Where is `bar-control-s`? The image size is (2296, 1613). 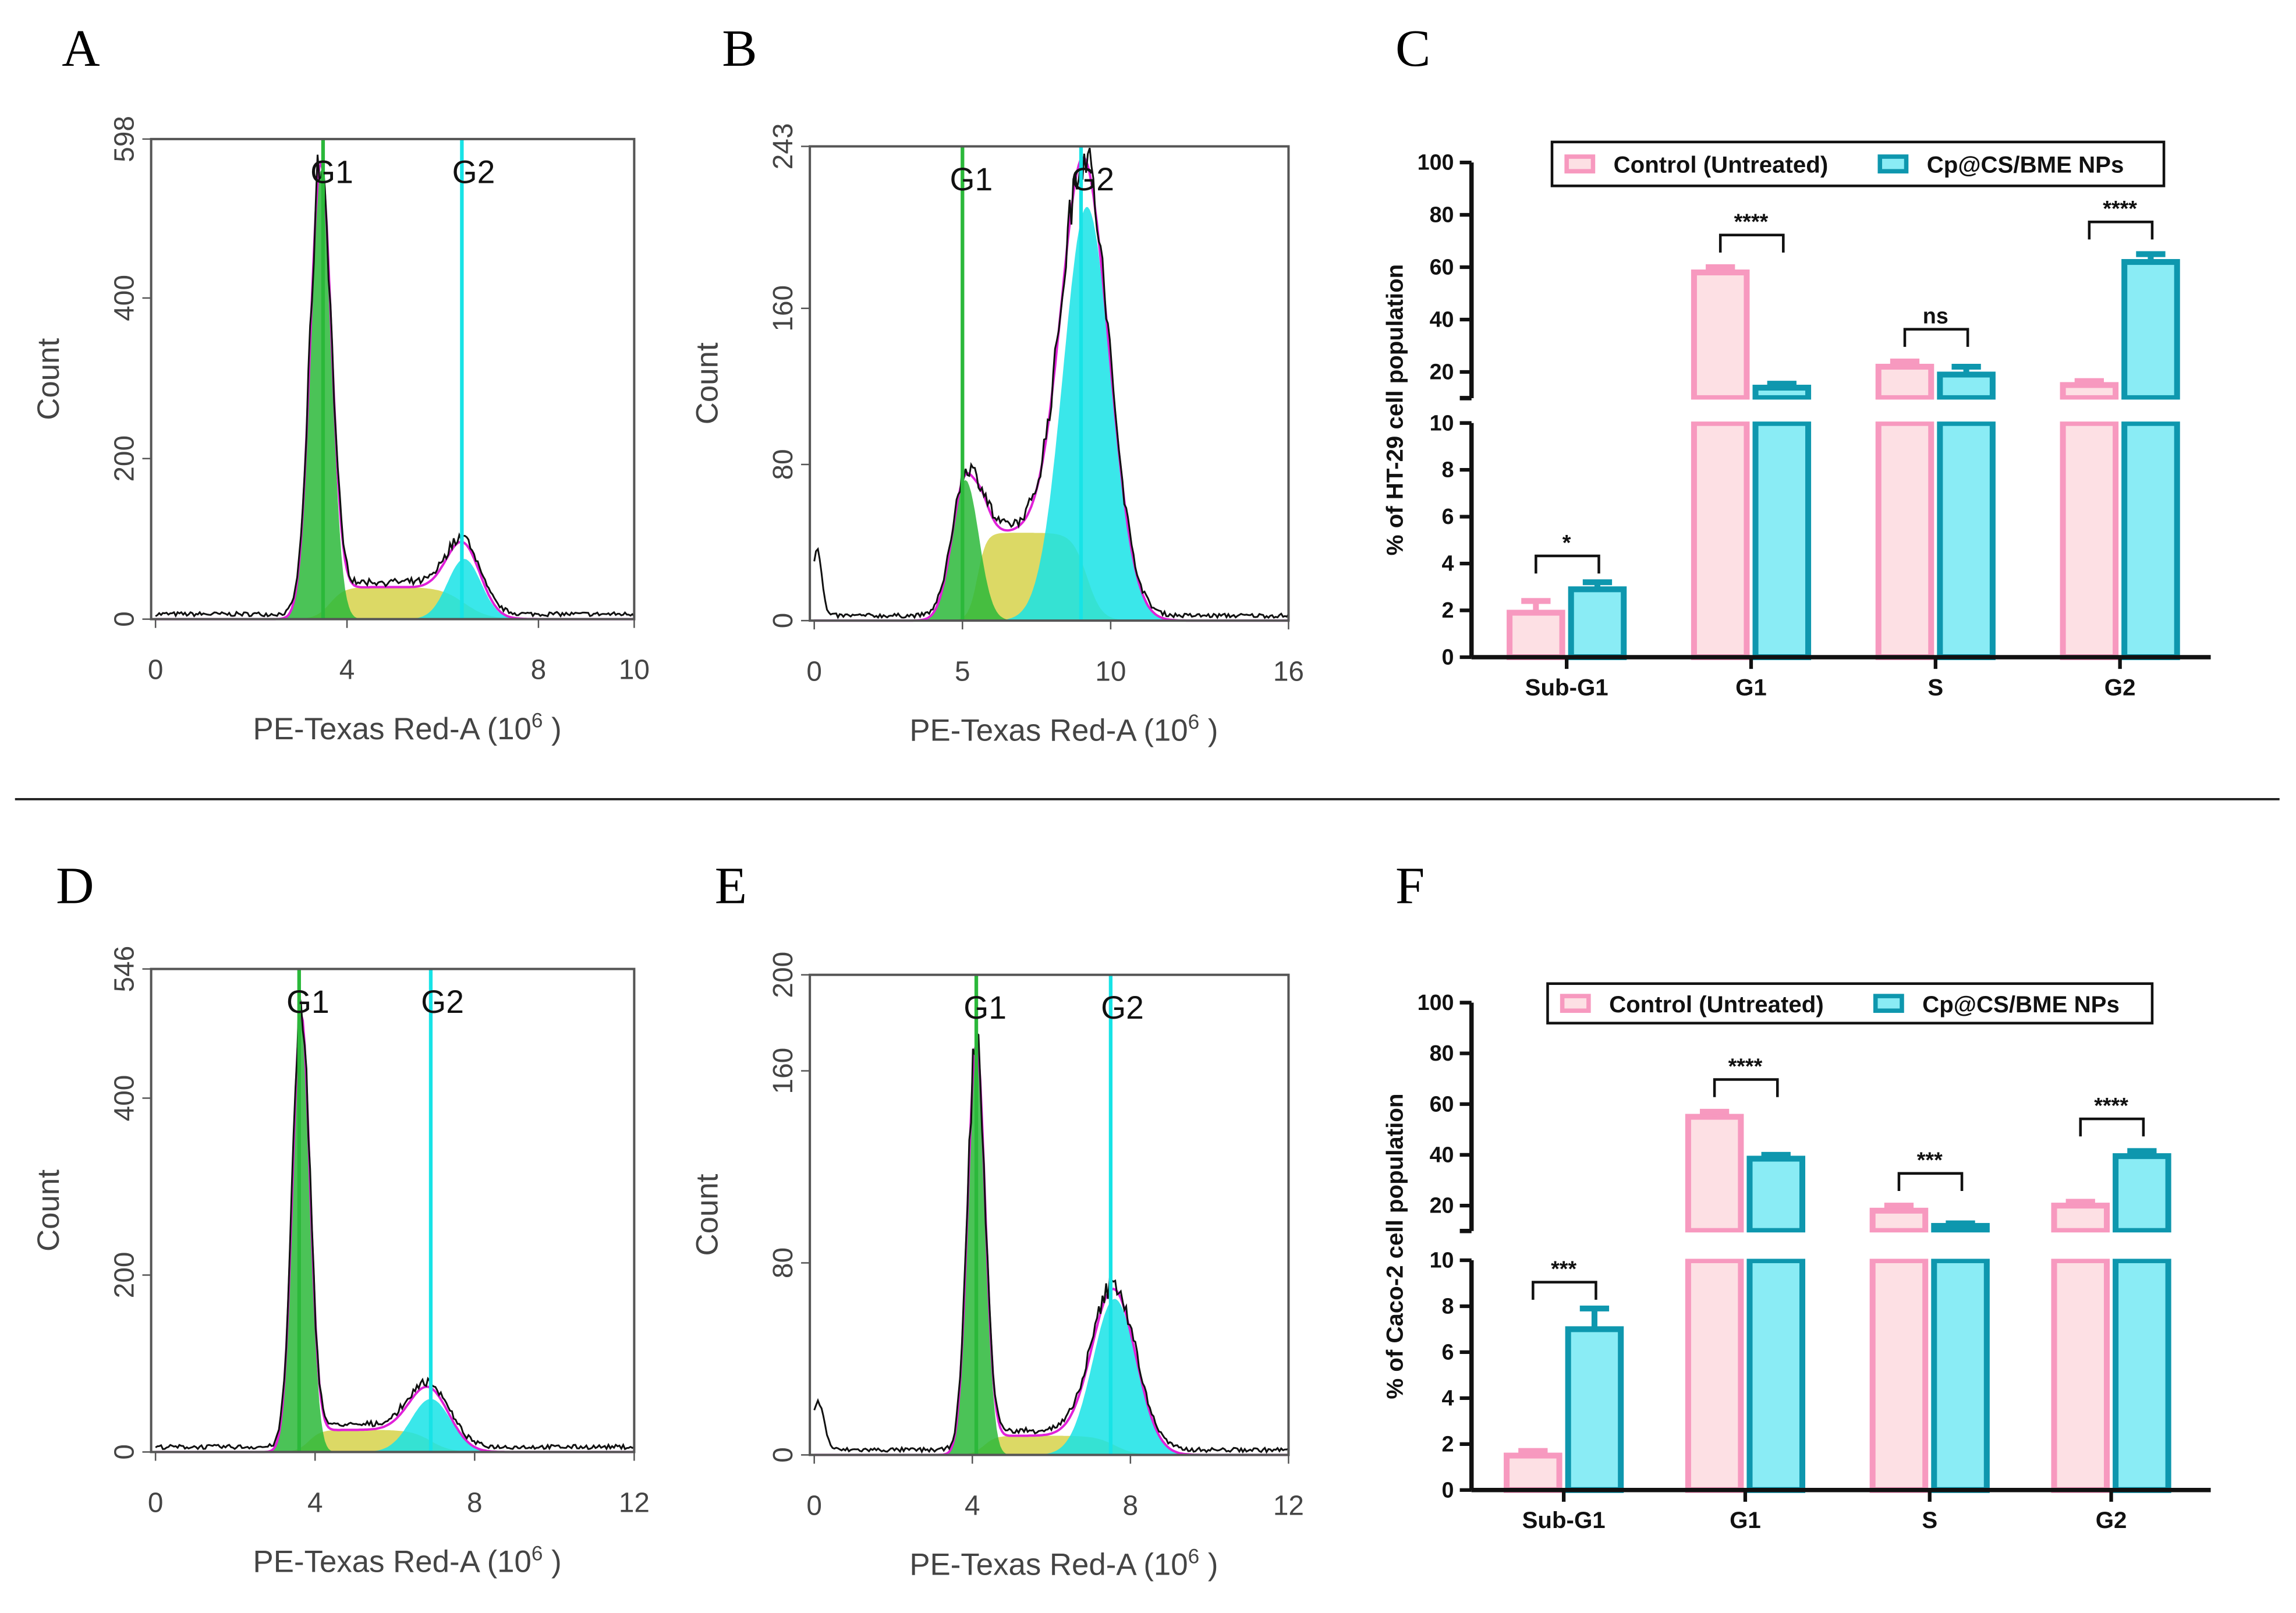
bar-control-s is located at coordinates (1899, 1375).